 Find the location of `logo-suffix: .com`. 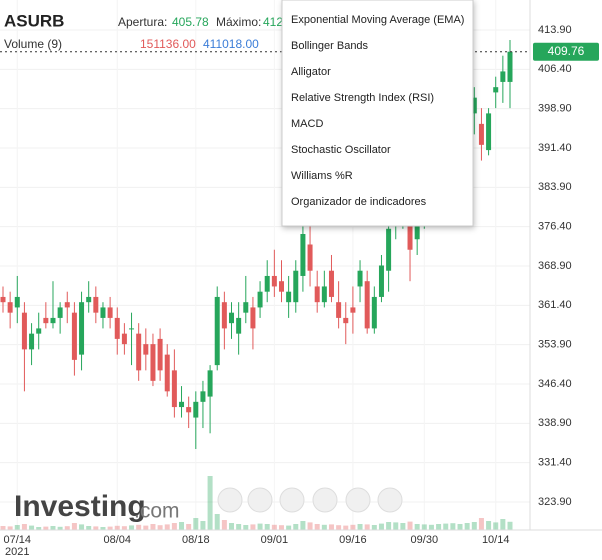

logo-suffix: .com is located at coordinates (157, 511).